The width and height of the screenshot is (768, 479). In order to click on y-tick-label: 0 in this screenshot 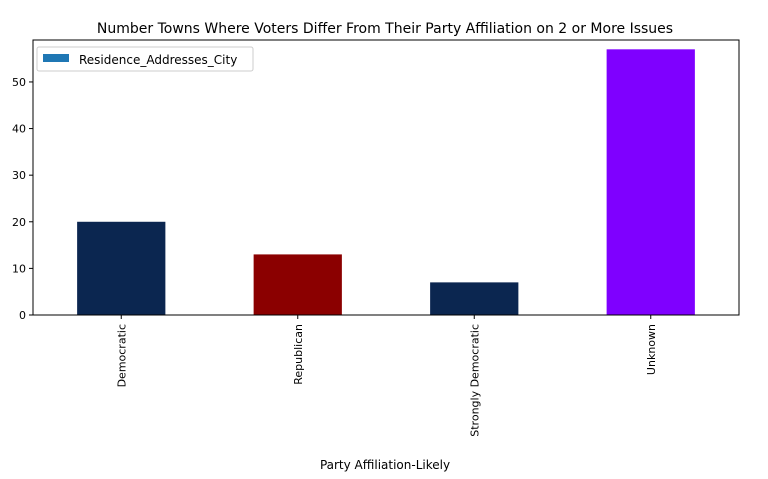, I will do `click(22, 315)`.